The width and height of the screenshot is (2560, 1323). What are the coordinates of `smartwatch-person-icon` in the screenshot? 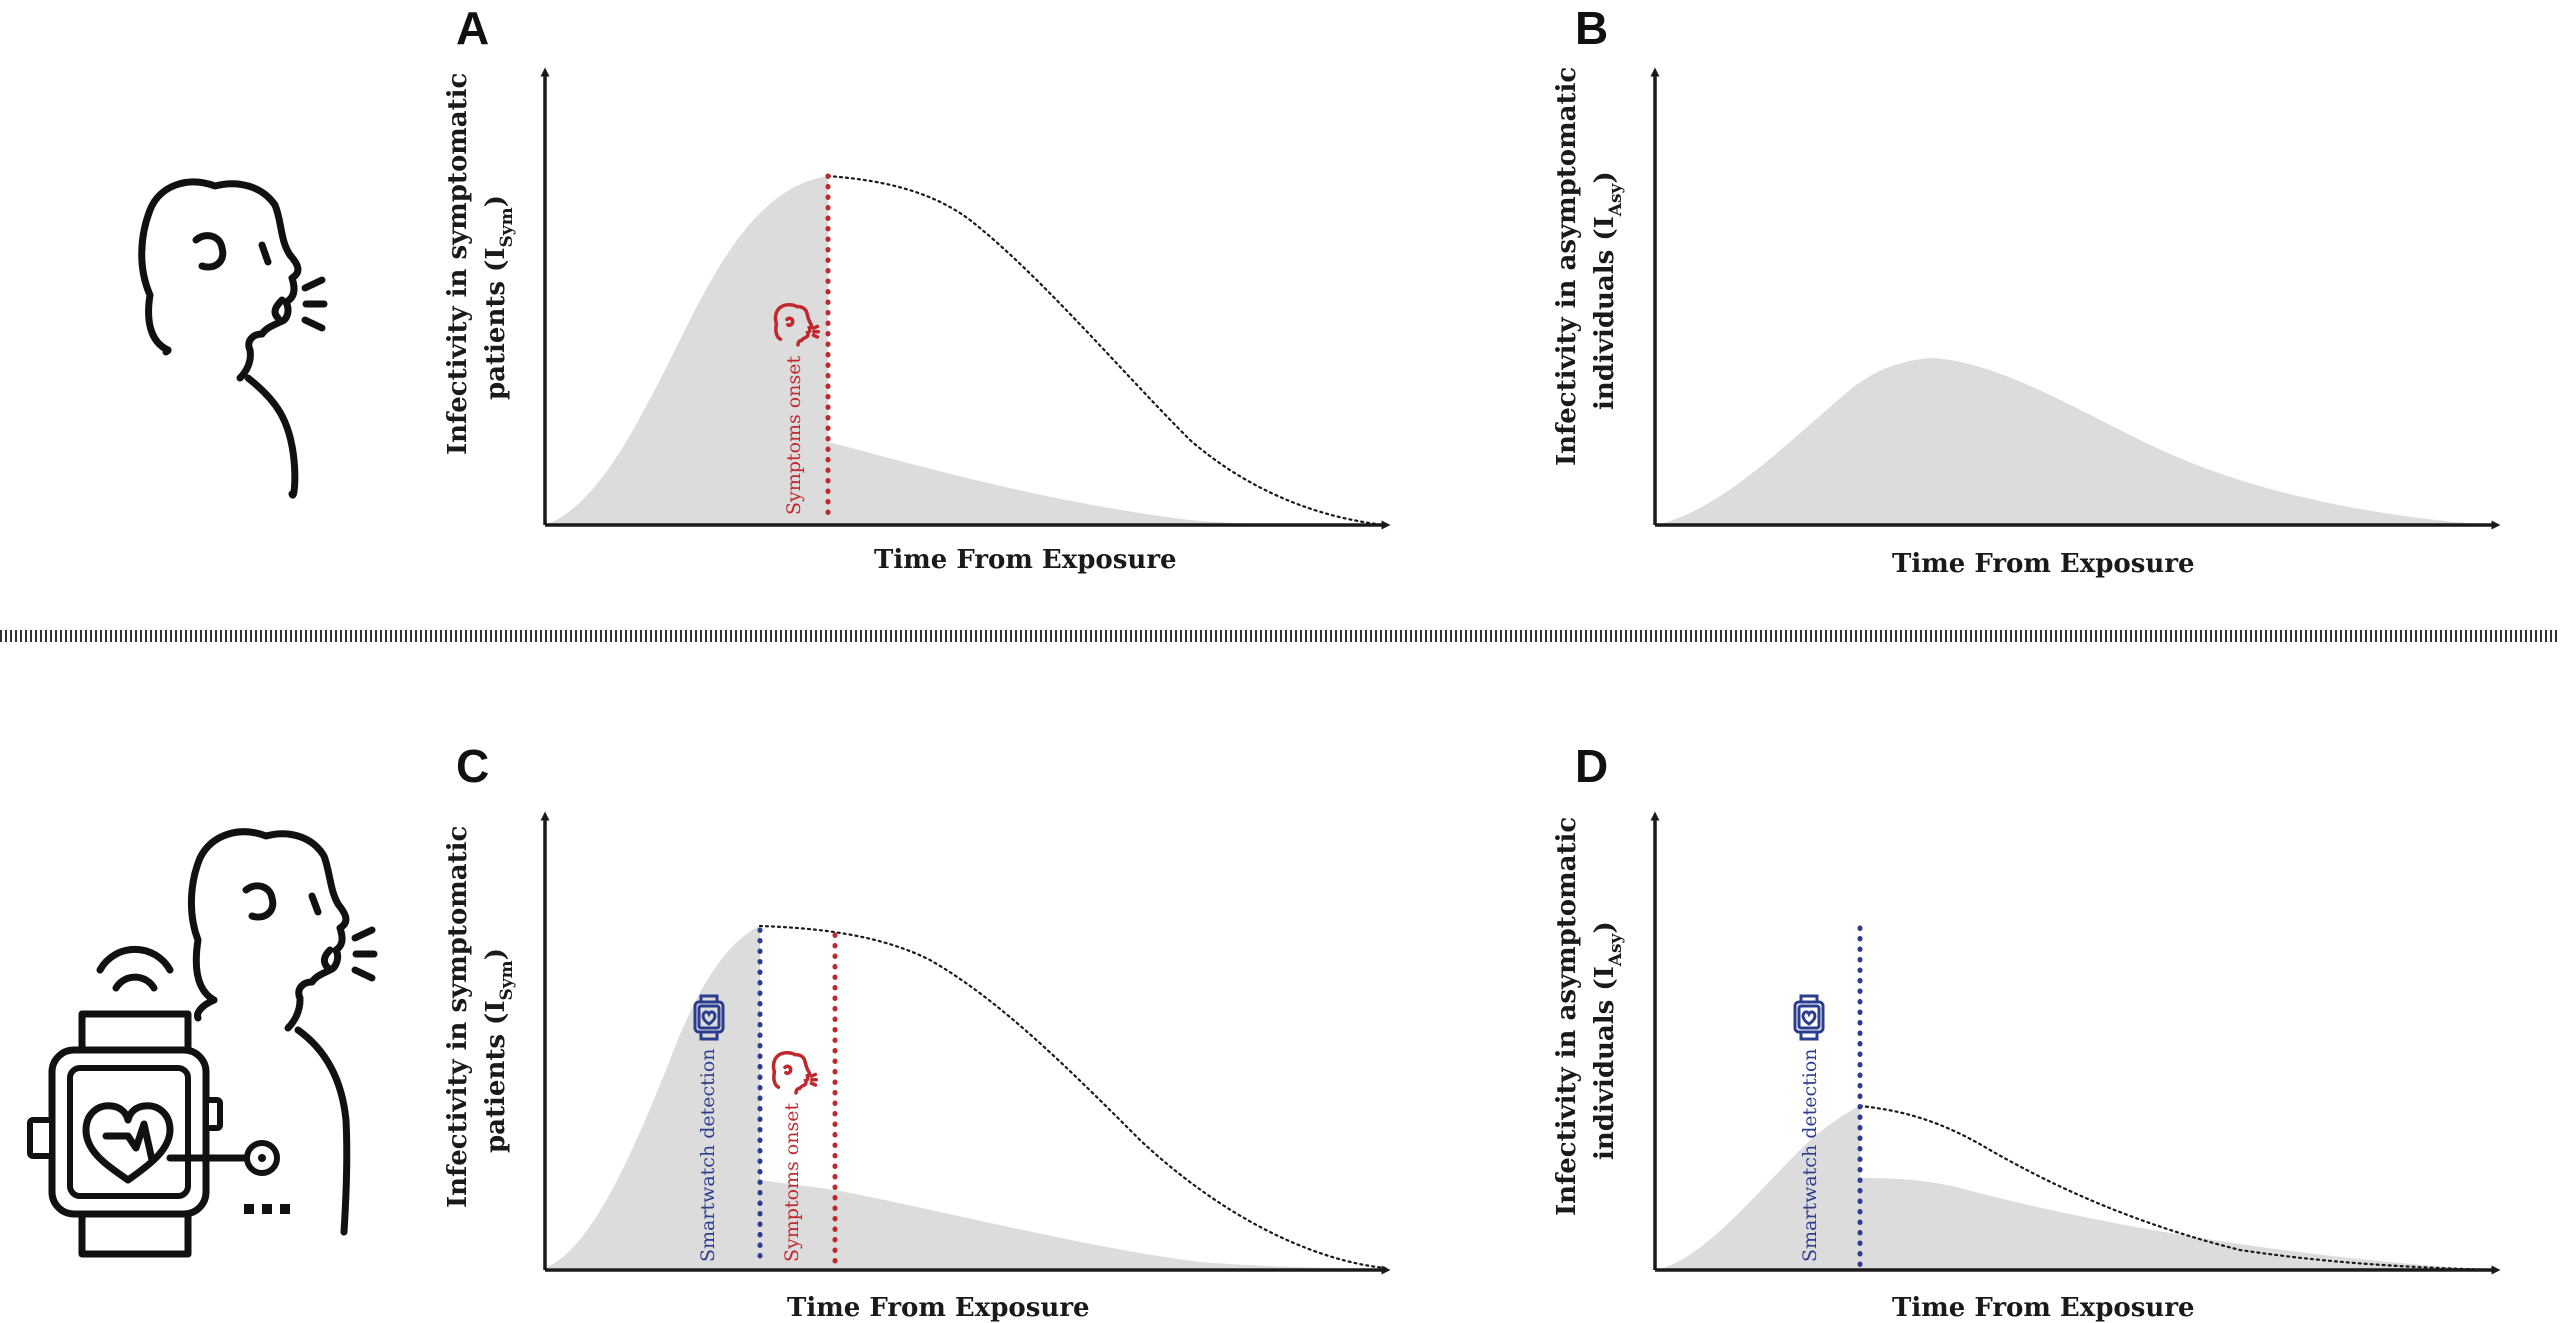 It's located at (202, 1043).